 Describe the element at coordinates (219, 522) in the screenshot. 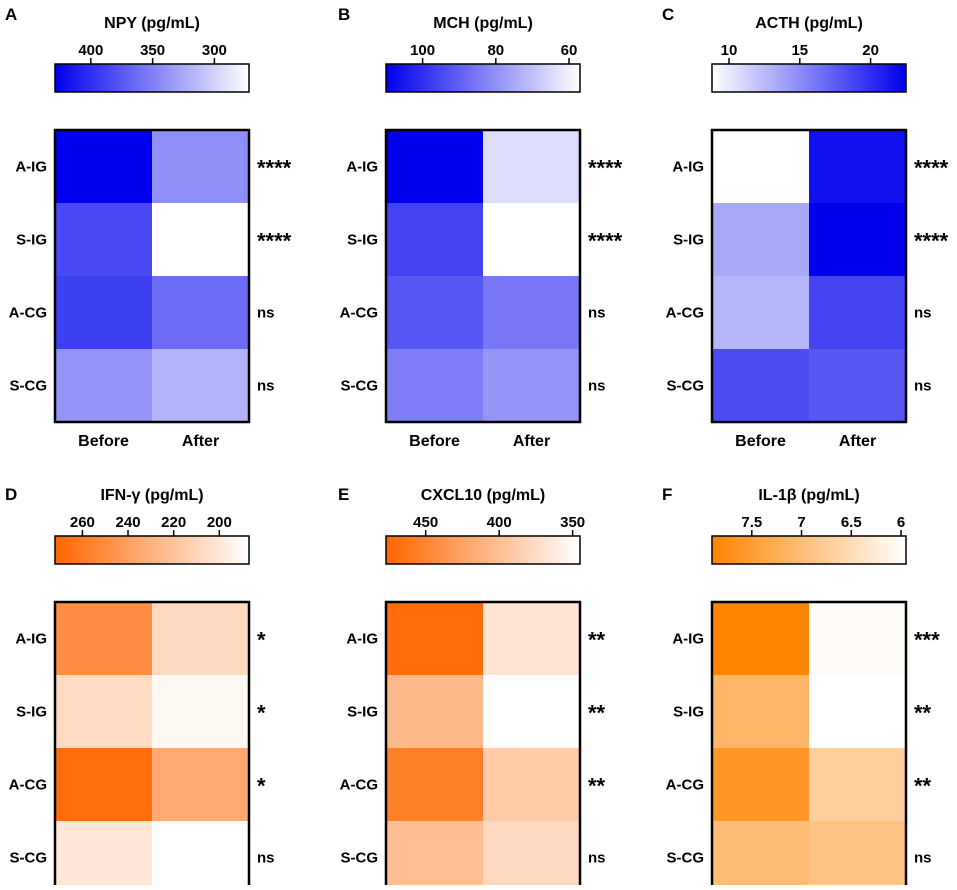

I see `colorbar-tick-label: 200` at that location.